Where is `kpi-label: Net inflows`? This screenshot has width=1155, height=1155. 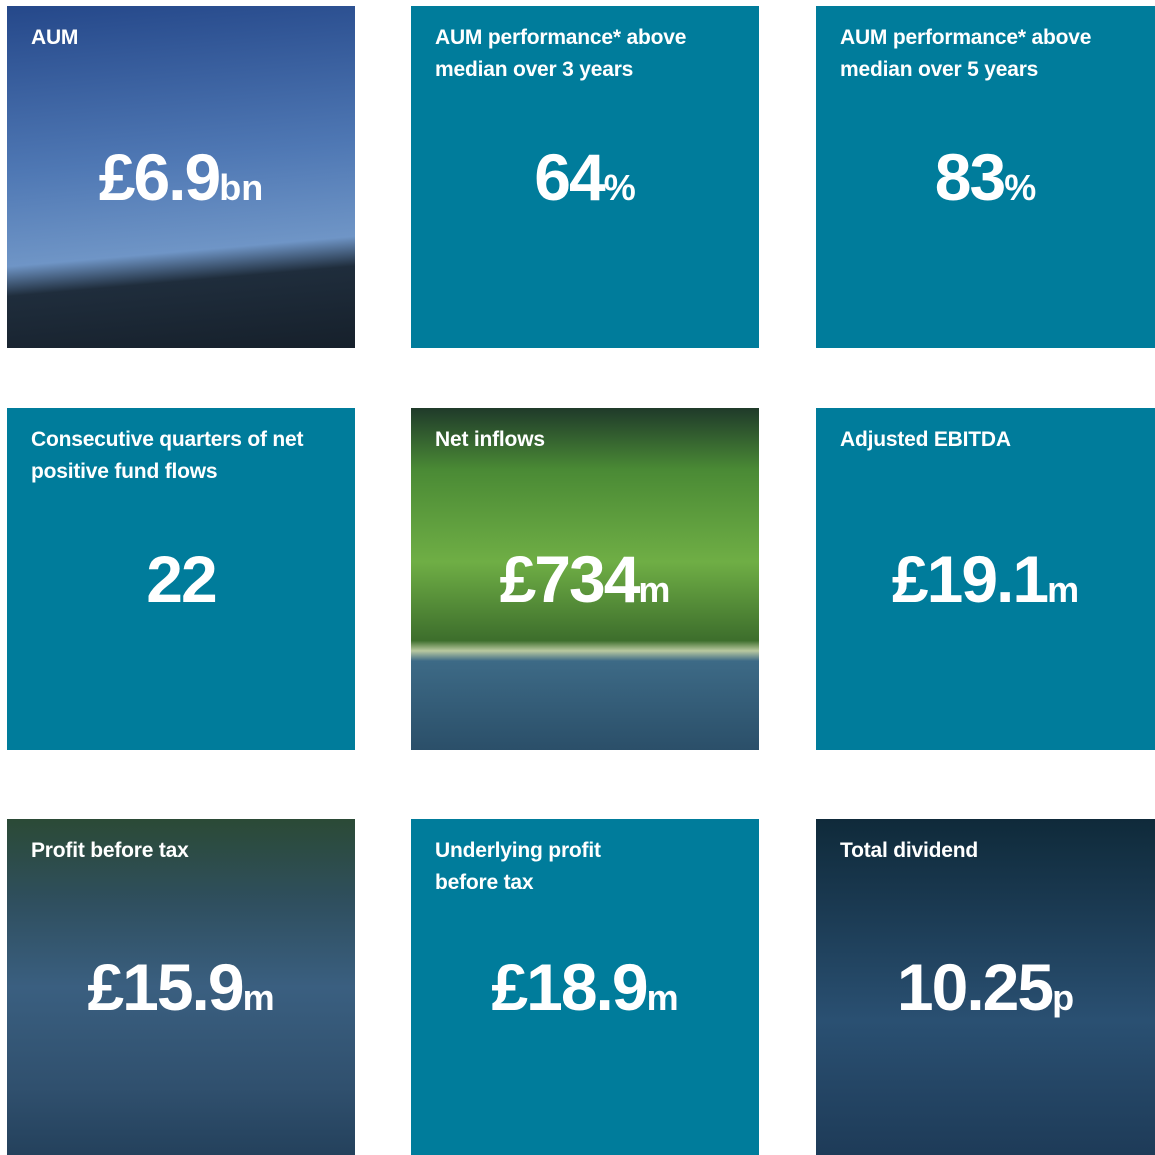 kpi-label: Net inflows is located at coordinates (490, 439).